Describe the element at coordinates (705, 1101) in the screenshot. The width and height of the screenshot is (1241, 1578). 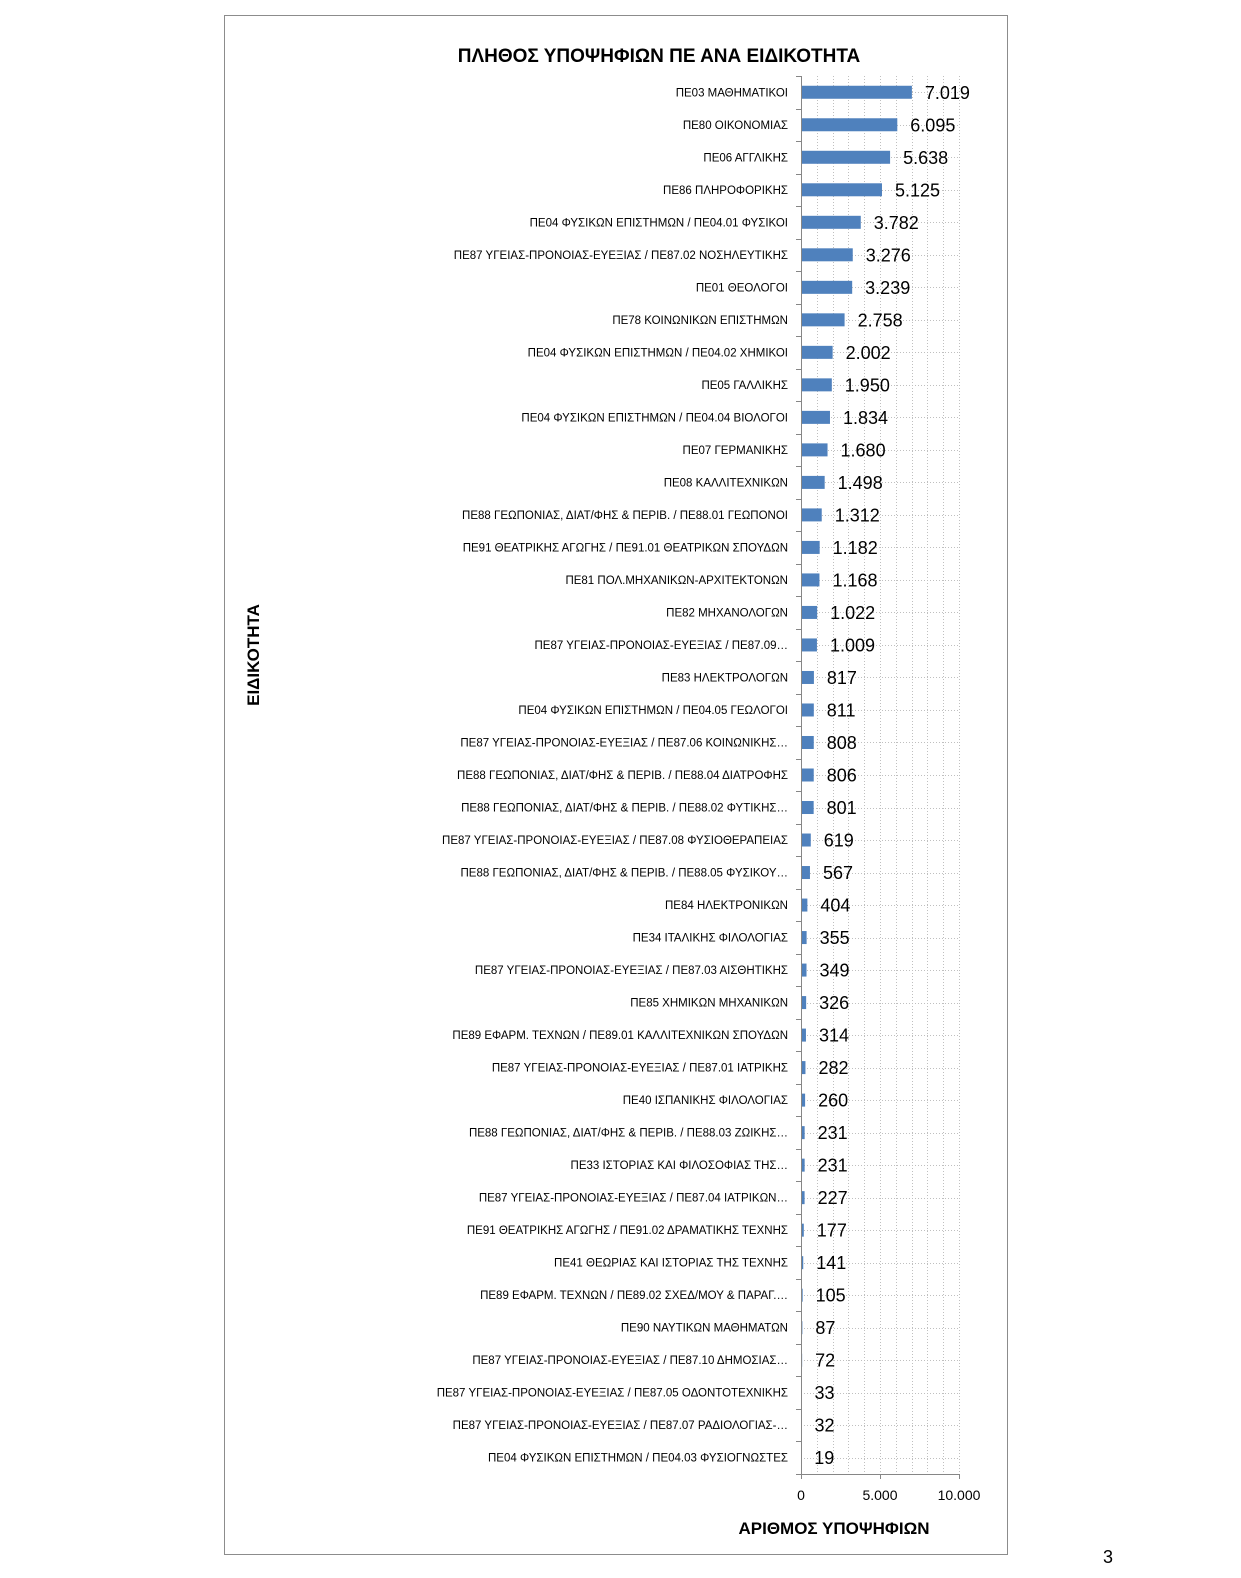
I see `category-label: ΠΕ40 ΙΣΠΑΝΙΚΗΣ ΦΙΛΟΛΟΓΙΑΣ` at that location.